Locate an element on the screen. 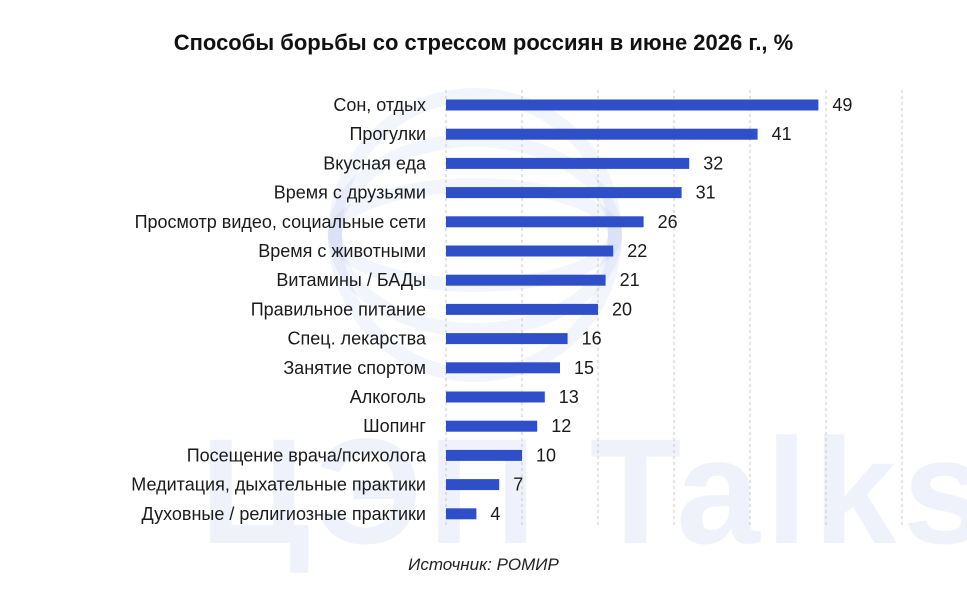 This screenshot has height=605, width=967. category-label: Посещение врача/психолога is located at coordinates (307, 455).